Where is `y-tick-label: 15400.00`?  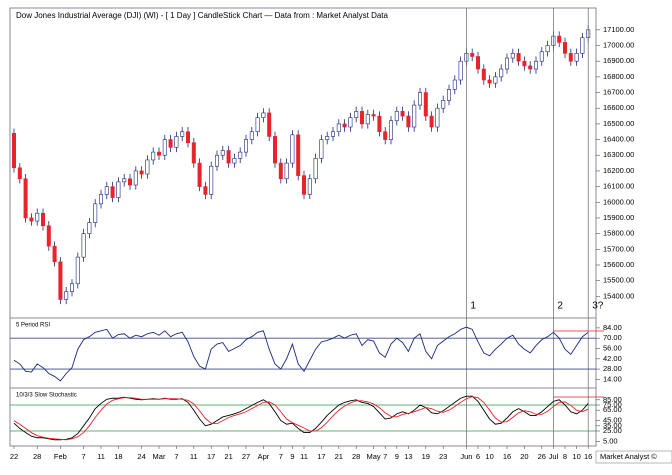 y-tick-label: 15400.00 is located at coordinates (618, 295).